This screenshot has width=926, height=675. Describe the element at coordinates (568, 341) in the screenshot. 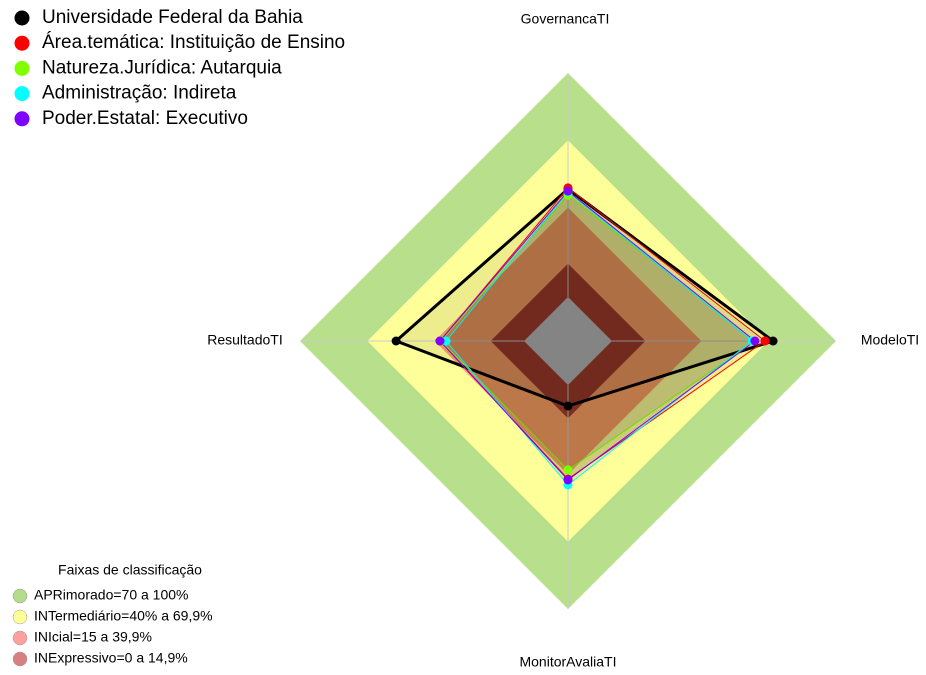

I see `center-hole` at that location.